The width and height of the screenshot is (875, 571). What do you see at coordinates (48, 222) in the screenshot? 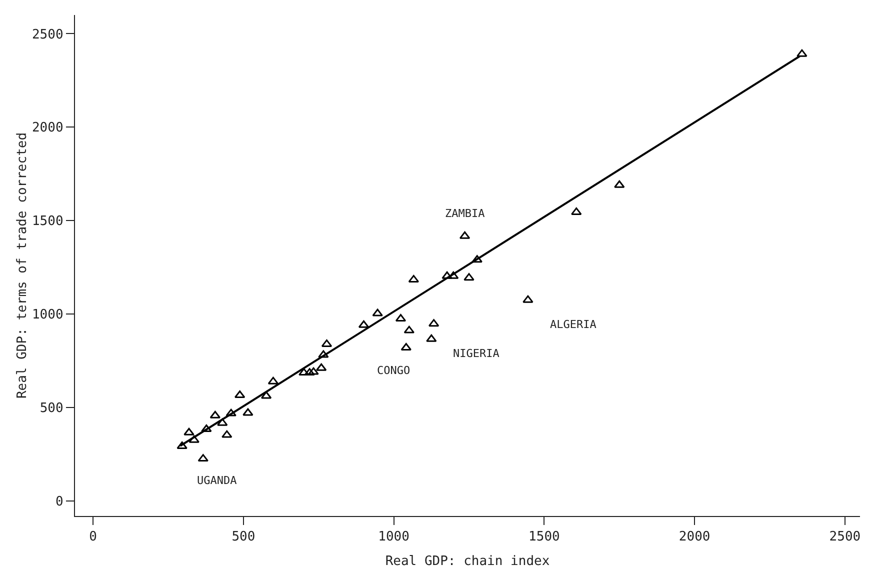
I see `y-tick-label: 1500` at bounding box center [48, 222].